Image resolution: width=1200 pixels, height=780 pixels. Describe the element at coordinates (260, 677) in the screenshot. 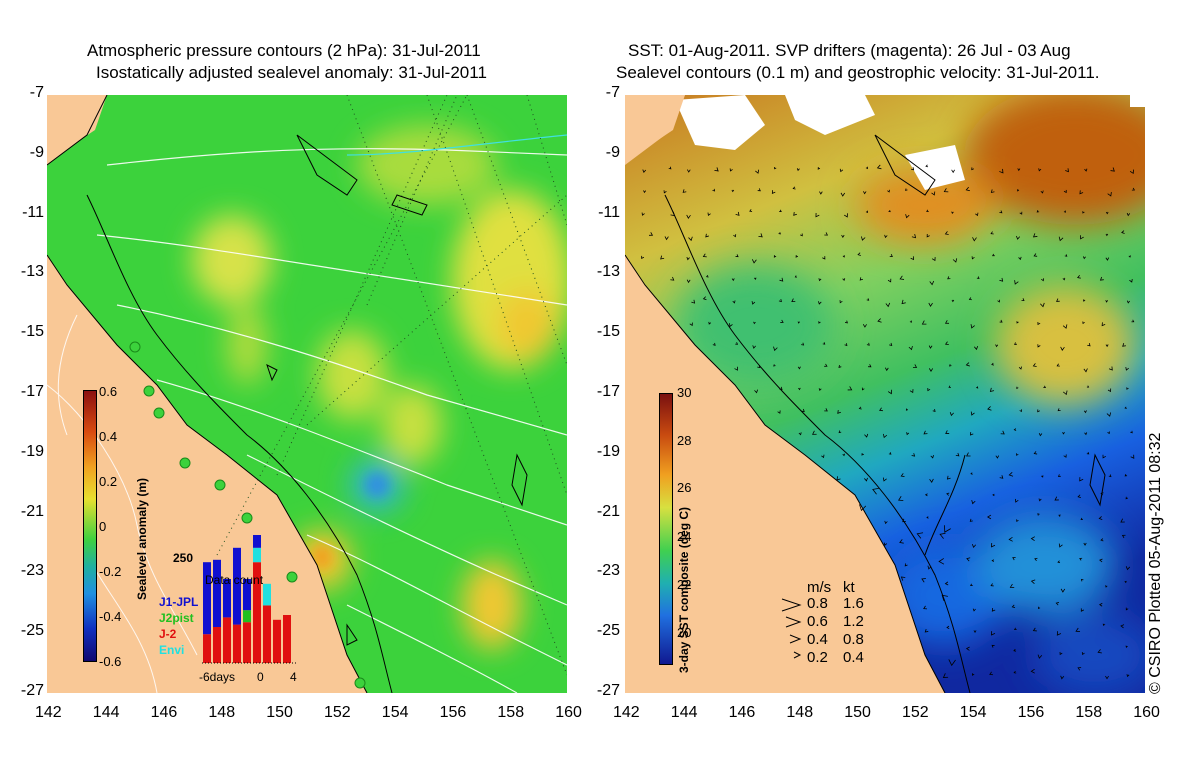

I see `inset-xlabel-zero: 0` at that location.